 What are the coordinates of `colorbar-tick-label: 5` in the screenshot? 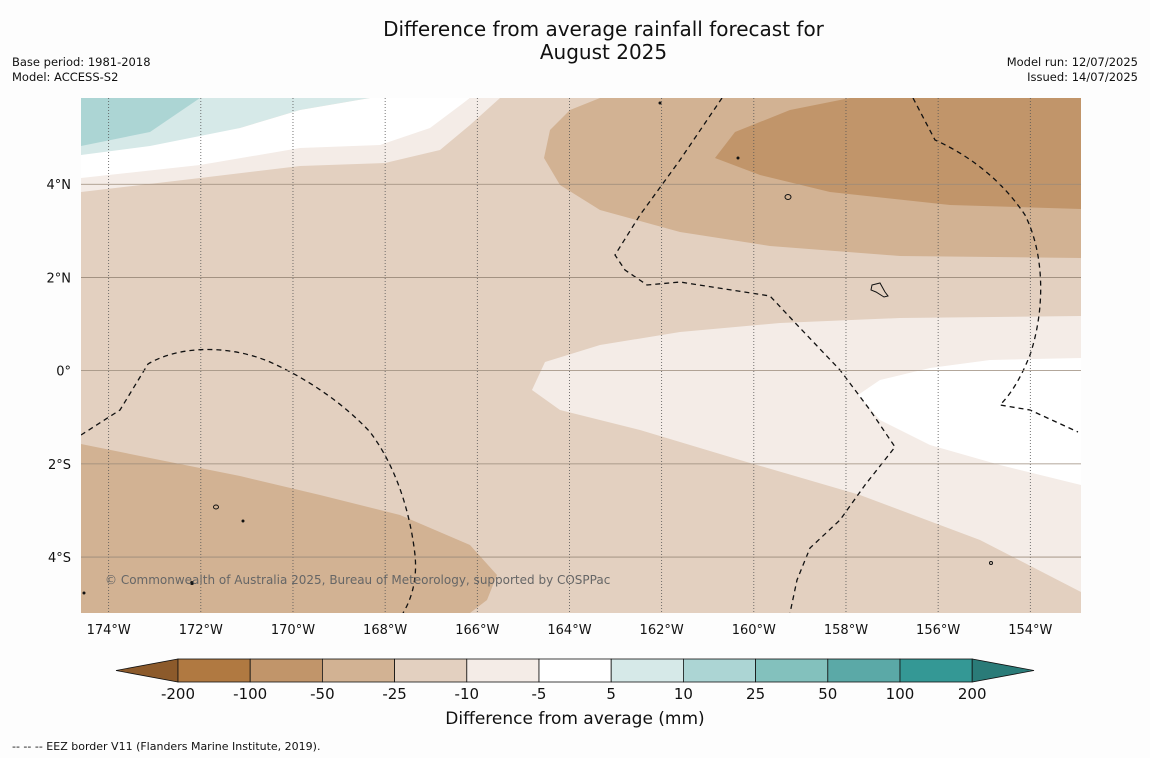 It's located at (611, 694).